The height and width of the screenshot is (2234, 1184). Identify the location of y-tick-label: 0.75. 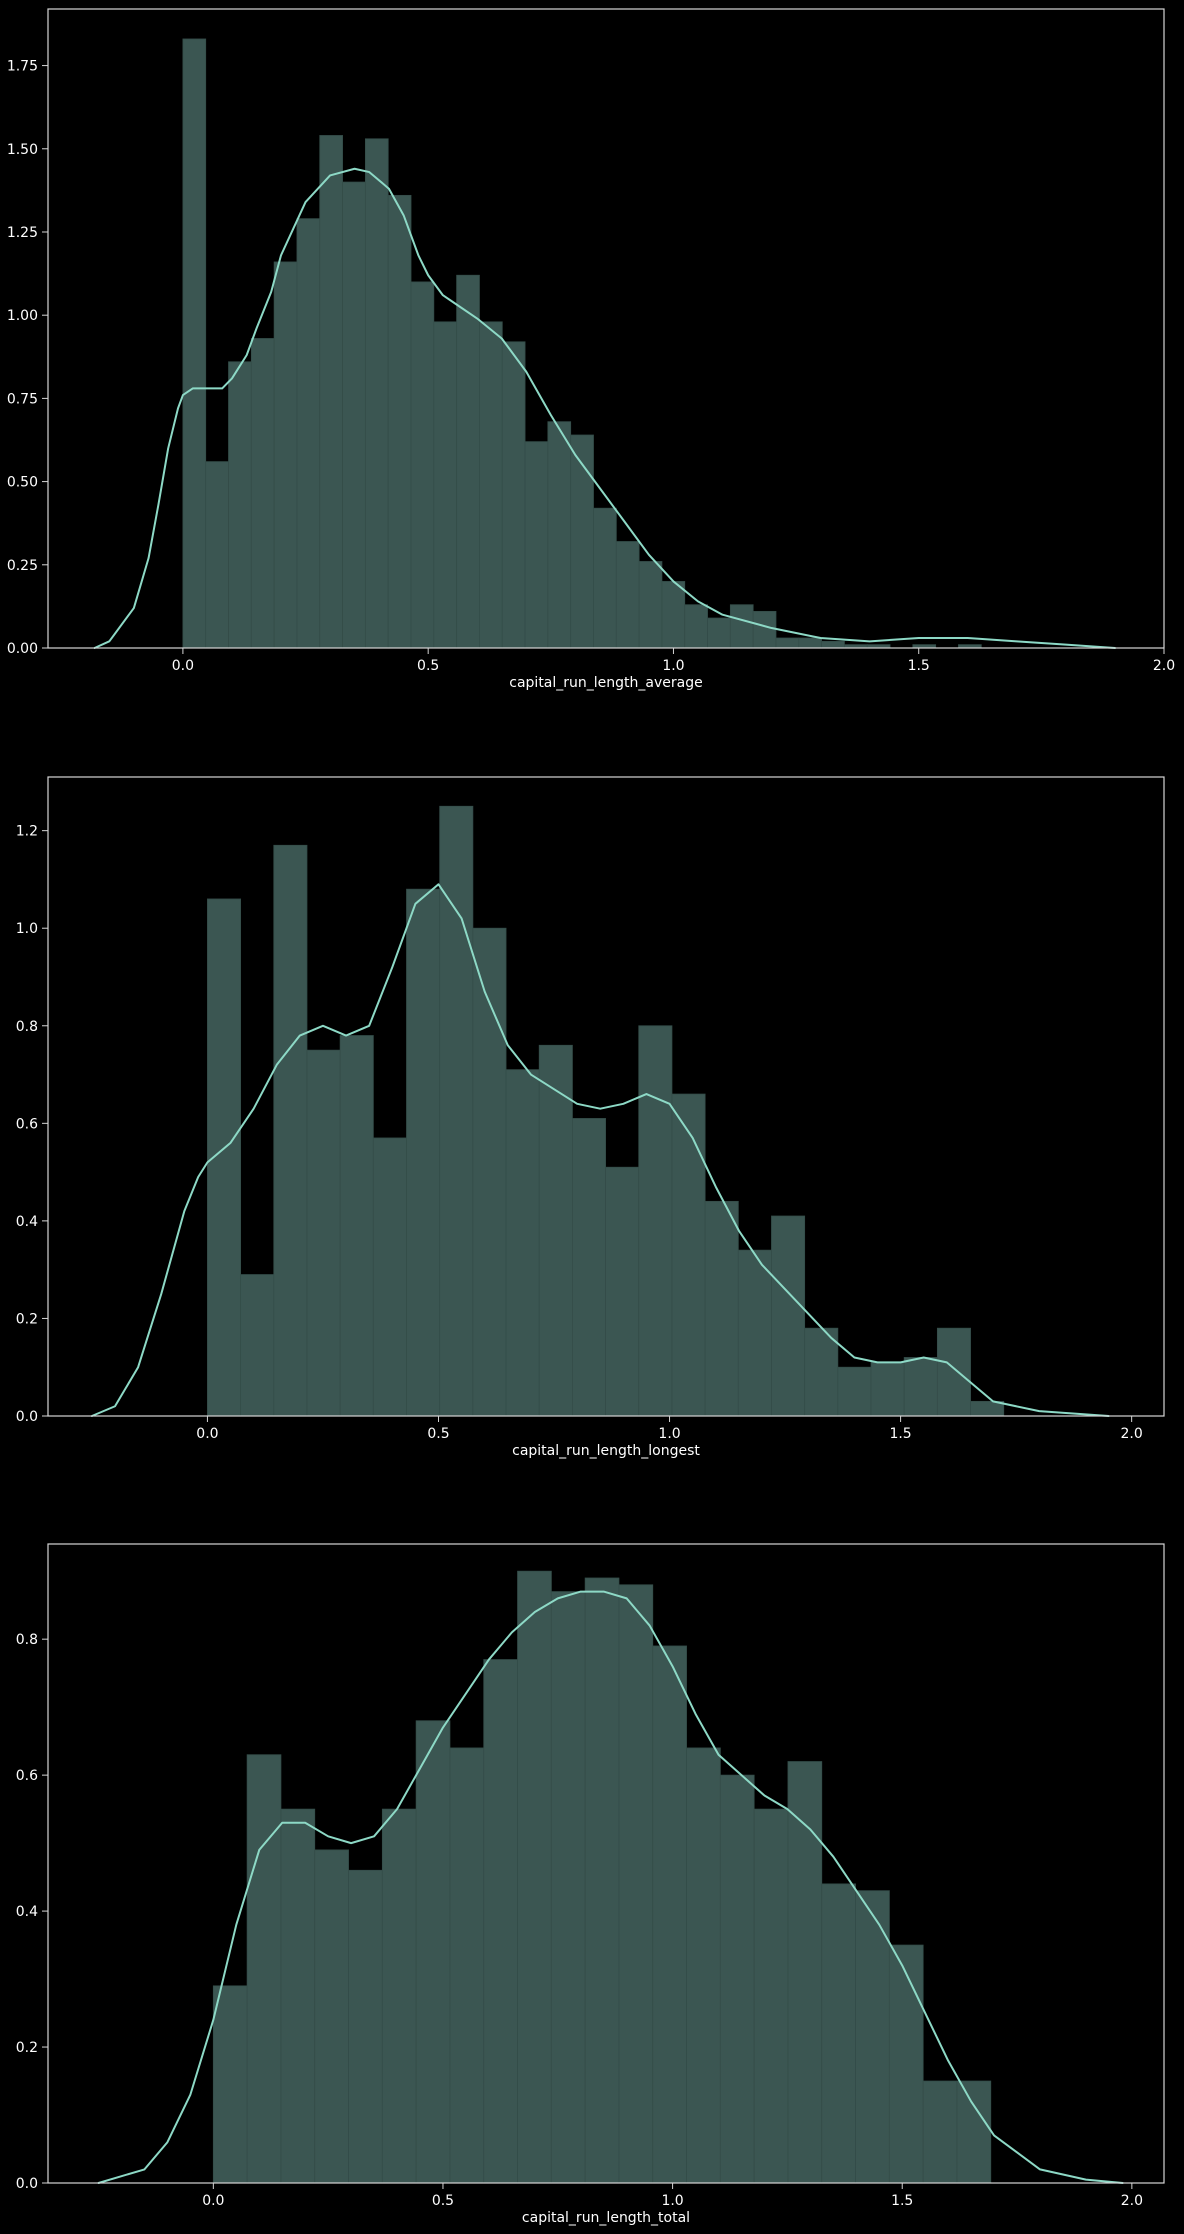
(22, 399).